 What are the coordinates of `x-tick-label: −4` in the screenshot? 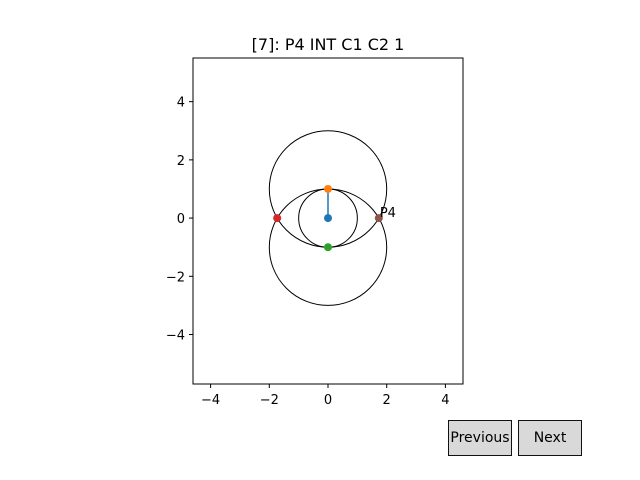 It's located at (210, 400).